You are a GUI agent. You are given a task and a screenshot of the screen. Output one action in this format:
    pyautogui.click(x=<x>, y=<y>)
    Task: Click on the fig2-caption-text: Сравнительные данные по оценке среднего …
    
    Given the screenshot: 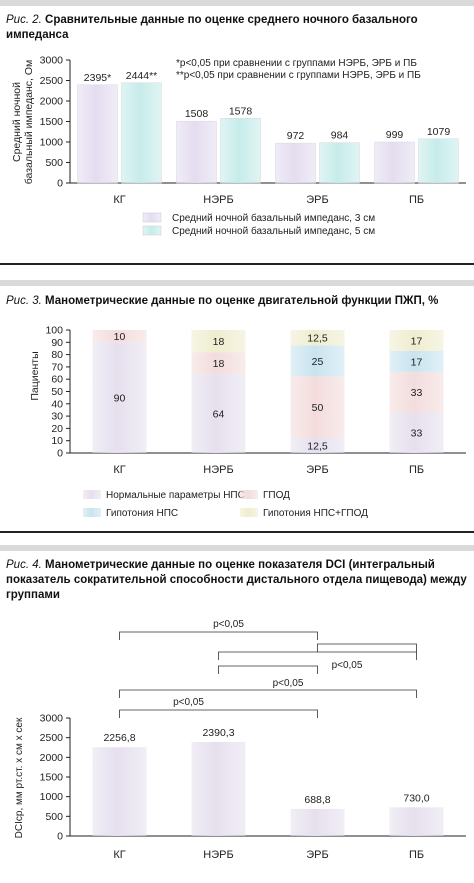 What is the action you would take?
    pyautogui.click(x=212, y=27)
    